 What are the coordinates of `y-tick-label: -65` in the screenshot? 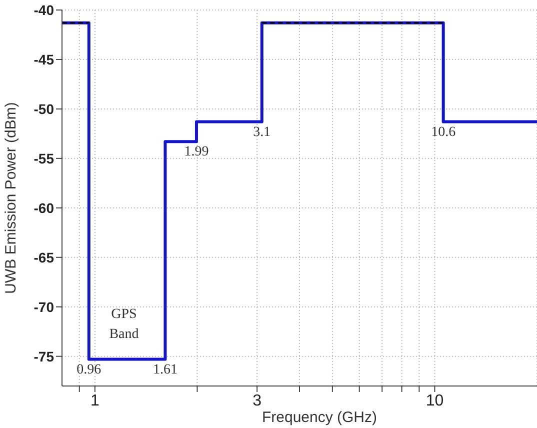 It's located at (44, 257).